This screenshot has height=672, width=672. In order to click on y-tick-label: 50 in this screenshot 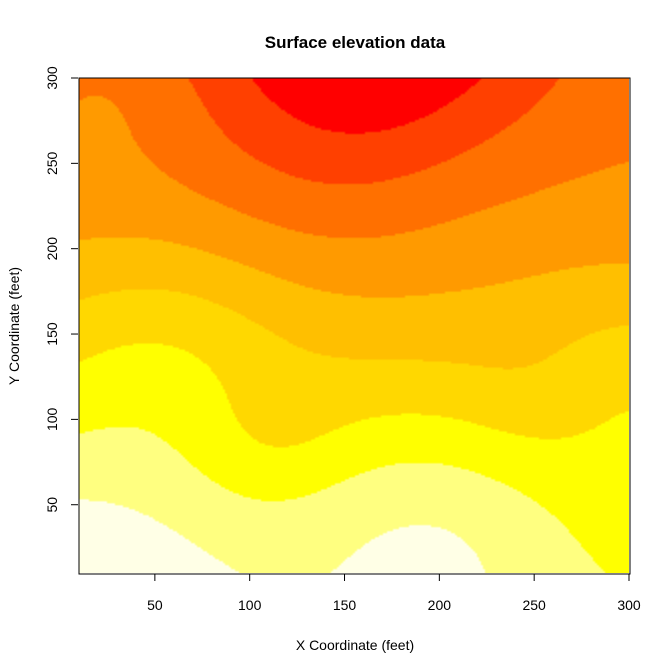, I will do `click(52, 505)`.